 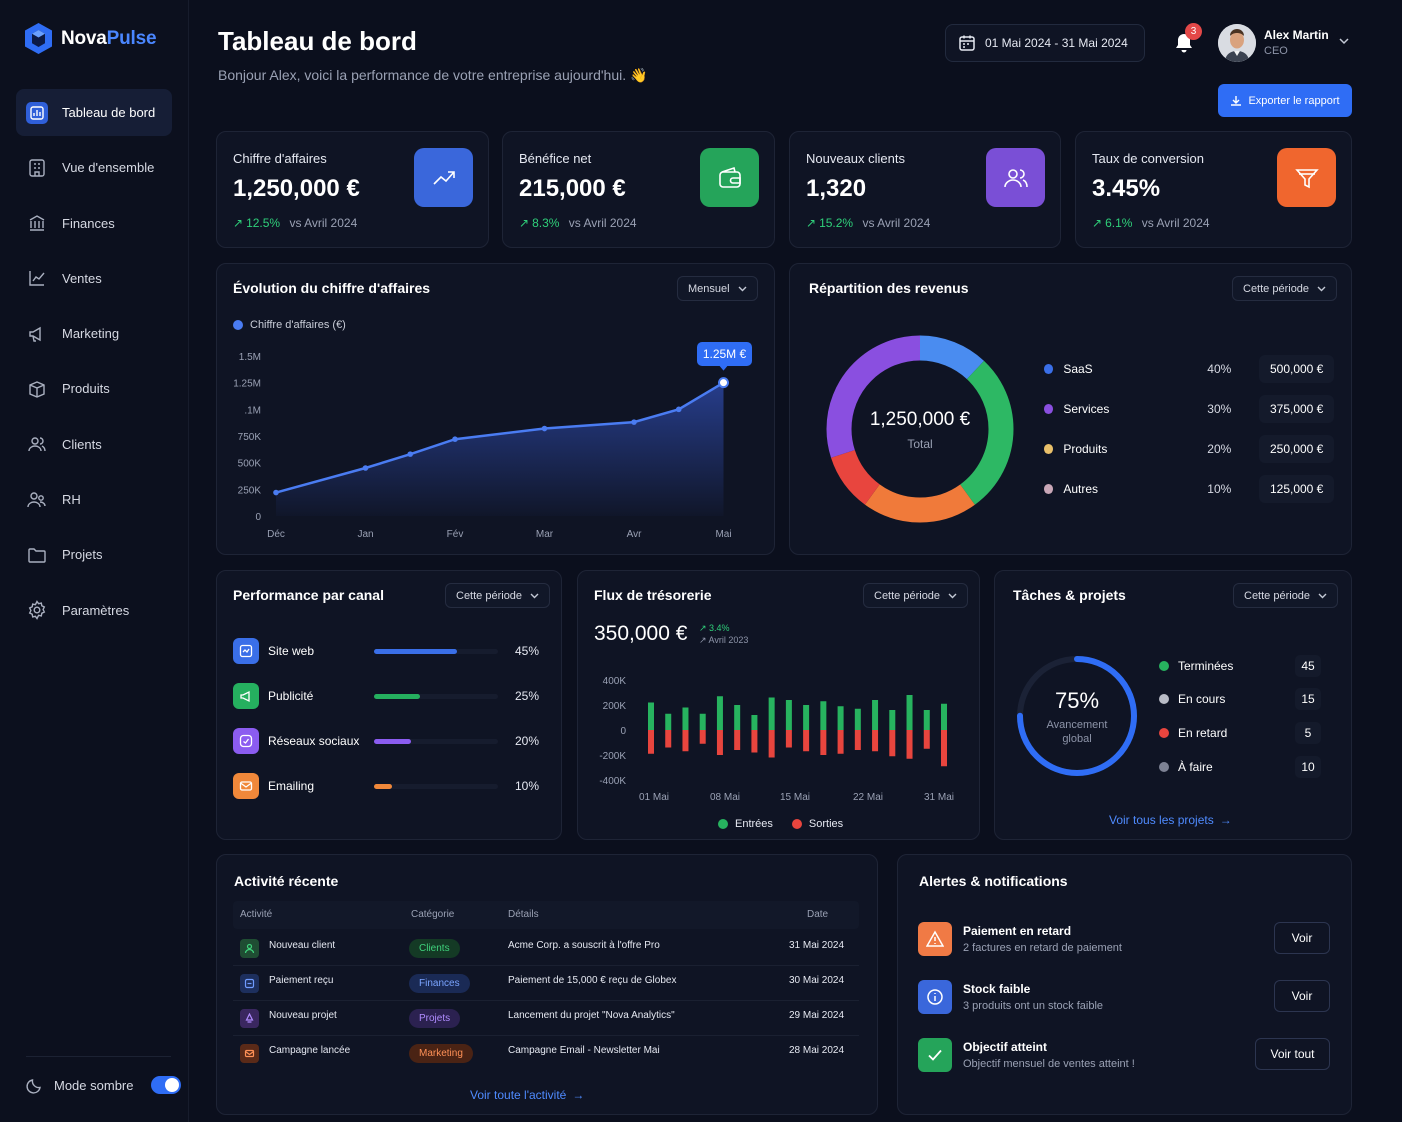 I want to click on download-icon, so click(x=1236, y=100).